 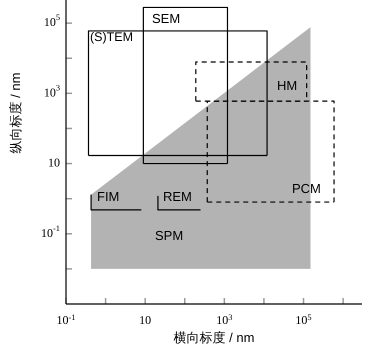 What do you see at coordinates (169, 236) in the screenshot?
I see `annotation: SPM` at bounding box center [169, 236].